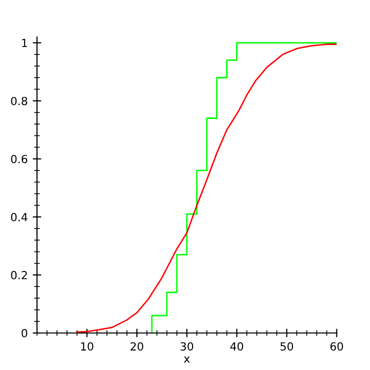  What do you see at coordinates (137, 346) in the screenshot?
I see `x-tick-label: 20` at bounding box center [137, 346].